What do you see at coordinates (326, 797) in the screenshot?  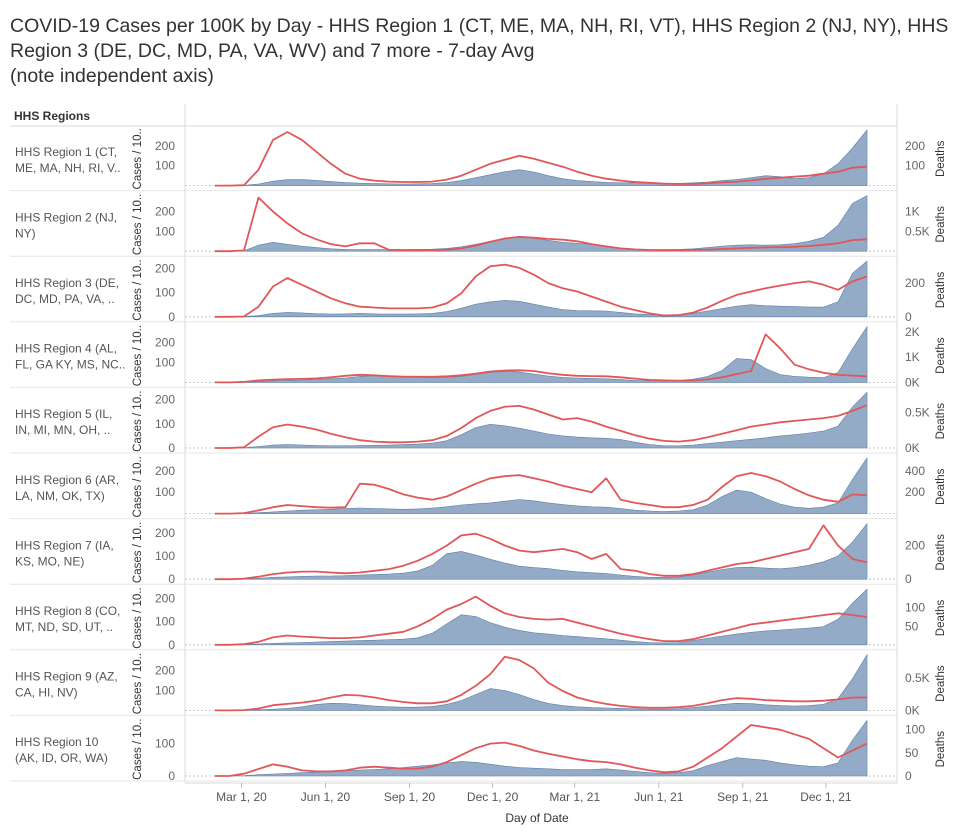 I see `x-tick-label: Jun 1, 20` at bounding box center [326, 797].